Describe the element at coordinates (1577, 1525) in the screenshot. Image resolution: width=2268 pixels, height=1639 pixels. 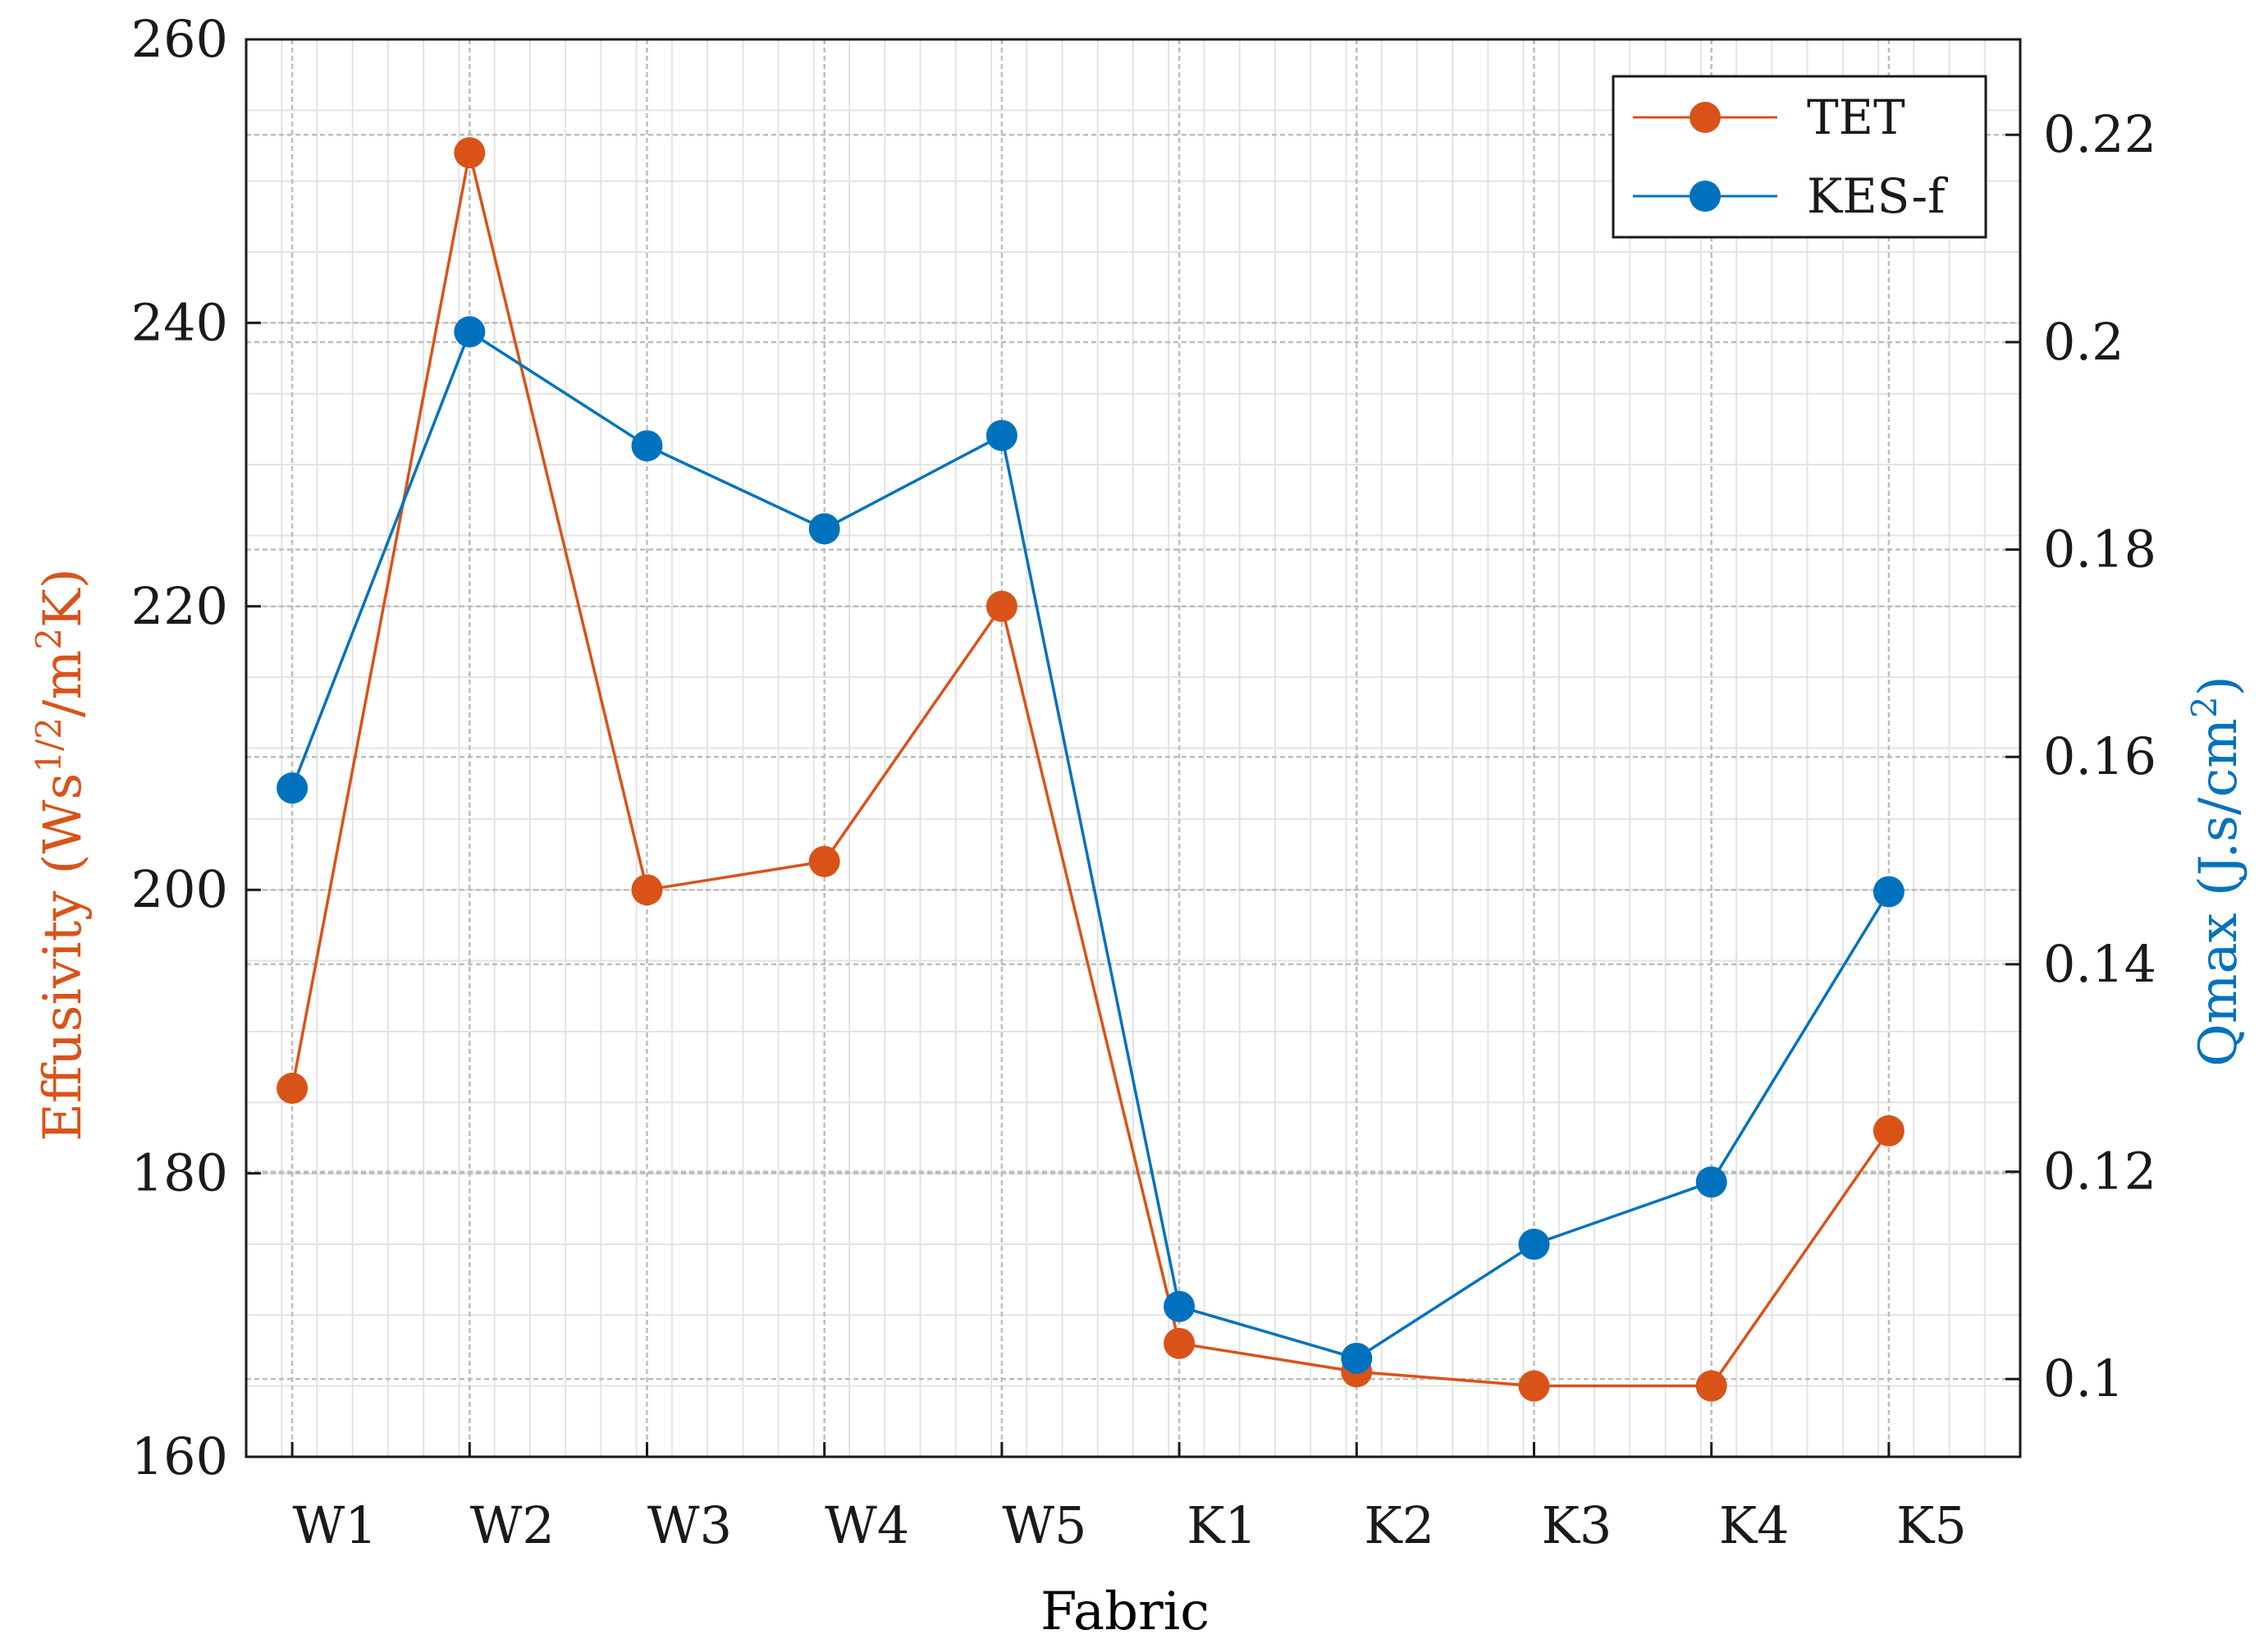
I see `x-tick-label: K3` at that location.